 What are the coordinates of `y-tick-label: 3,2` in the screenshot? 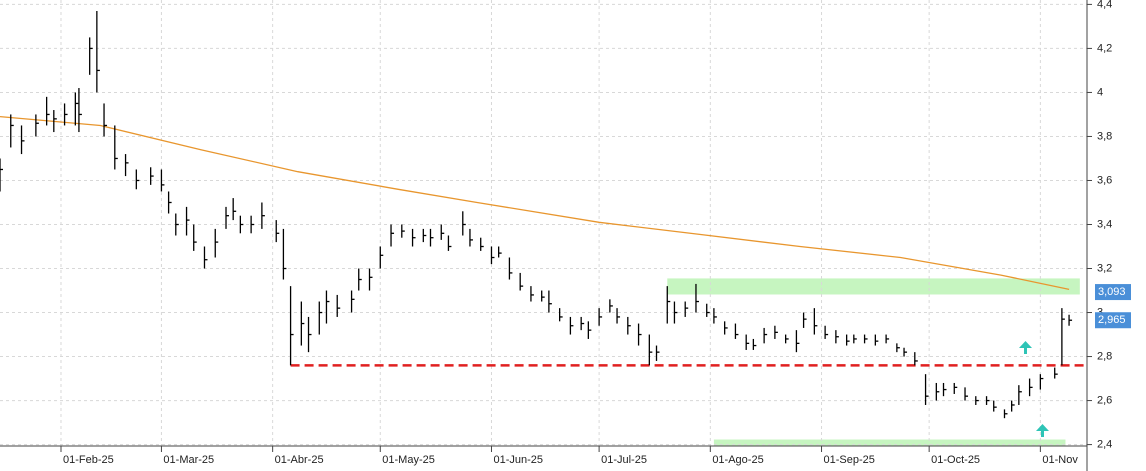 It's located at (1104, 268).